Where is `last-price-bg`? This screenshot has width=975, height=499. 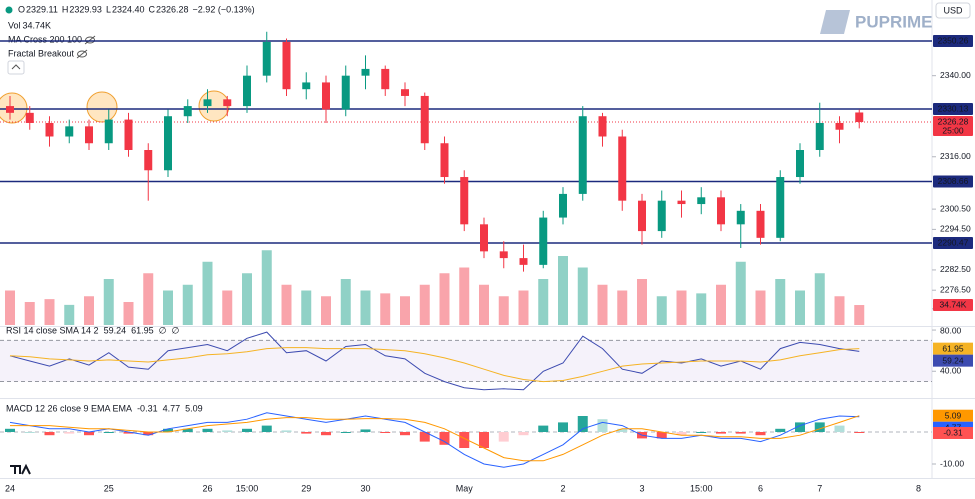 last-price-bg is located at coordinates (953, 126).